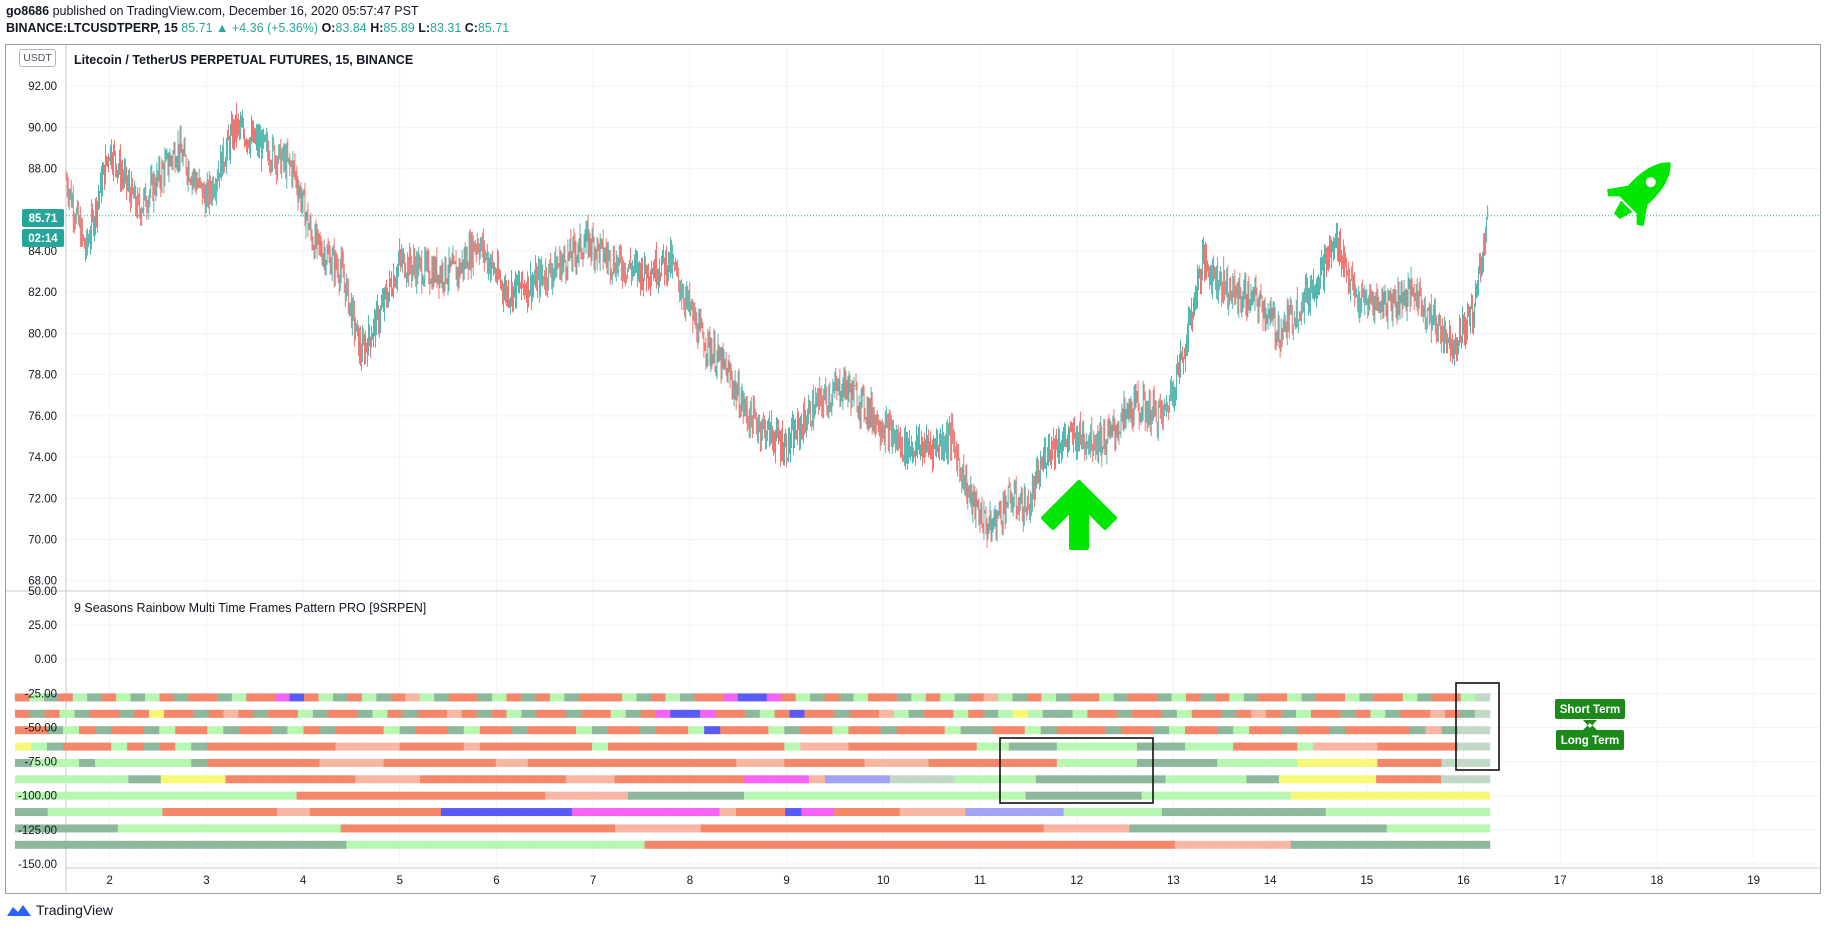 The width and height of the screenshot is (1828, 930). Describe the element at coordinates (59, 910) in the screenshot. I see `footer-brand: TradingView` at that location.